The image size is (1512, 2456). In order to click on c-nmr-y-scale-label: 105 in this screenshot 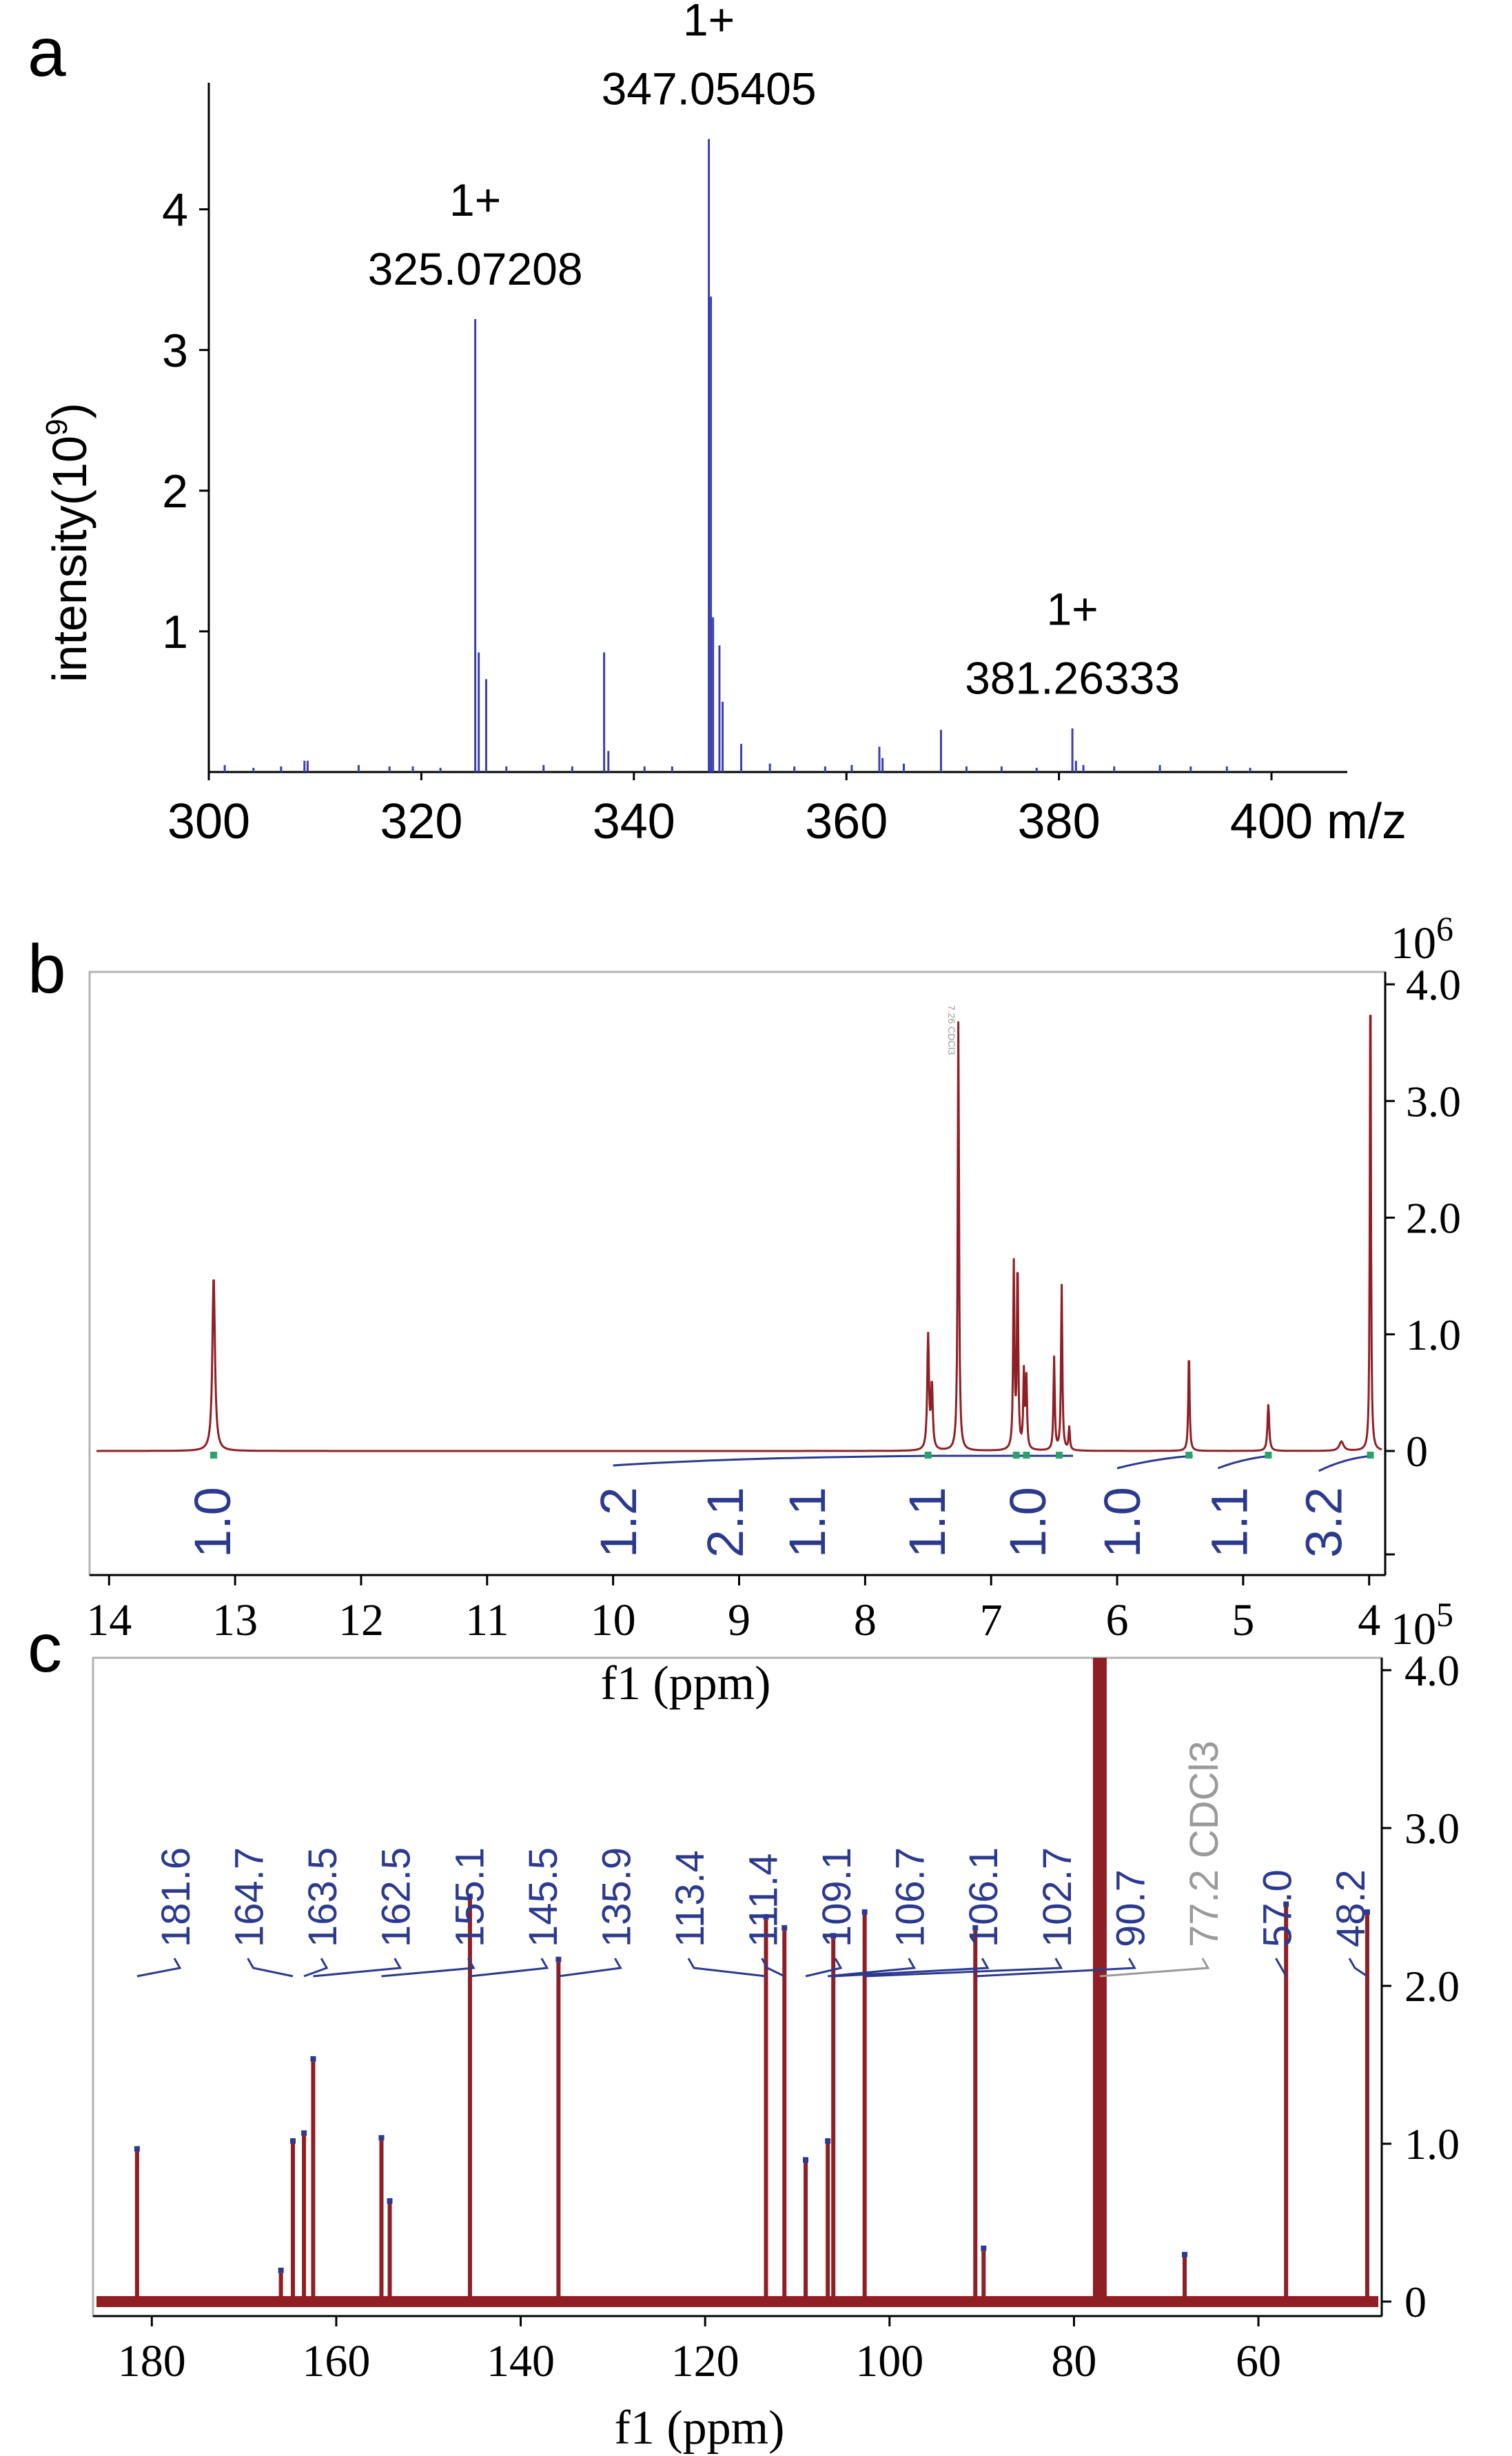, I will do `click(1422, 1624)`.